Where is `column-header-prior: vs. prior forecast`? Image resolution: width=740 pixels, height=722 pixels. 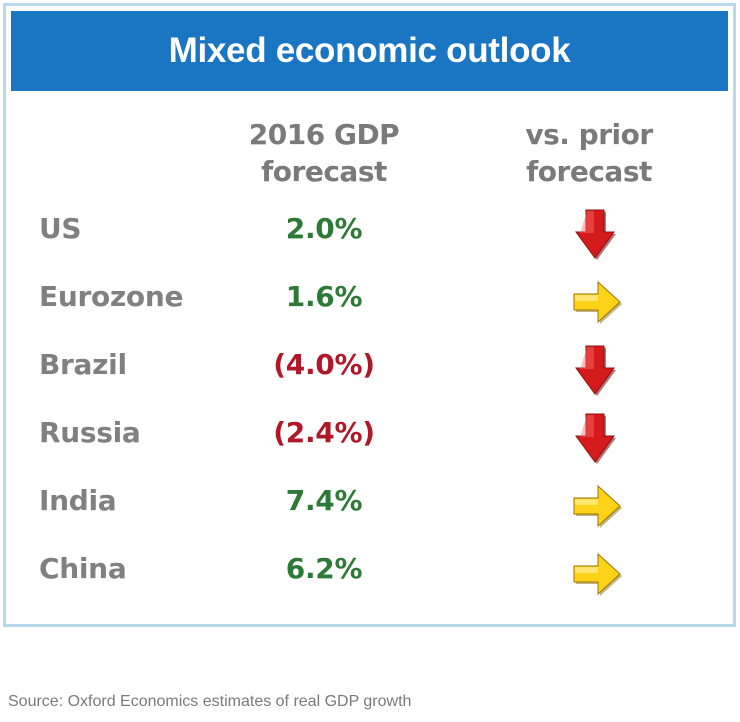
column-header-prior: vs. prior forecast is located at coordinates (589, 153).